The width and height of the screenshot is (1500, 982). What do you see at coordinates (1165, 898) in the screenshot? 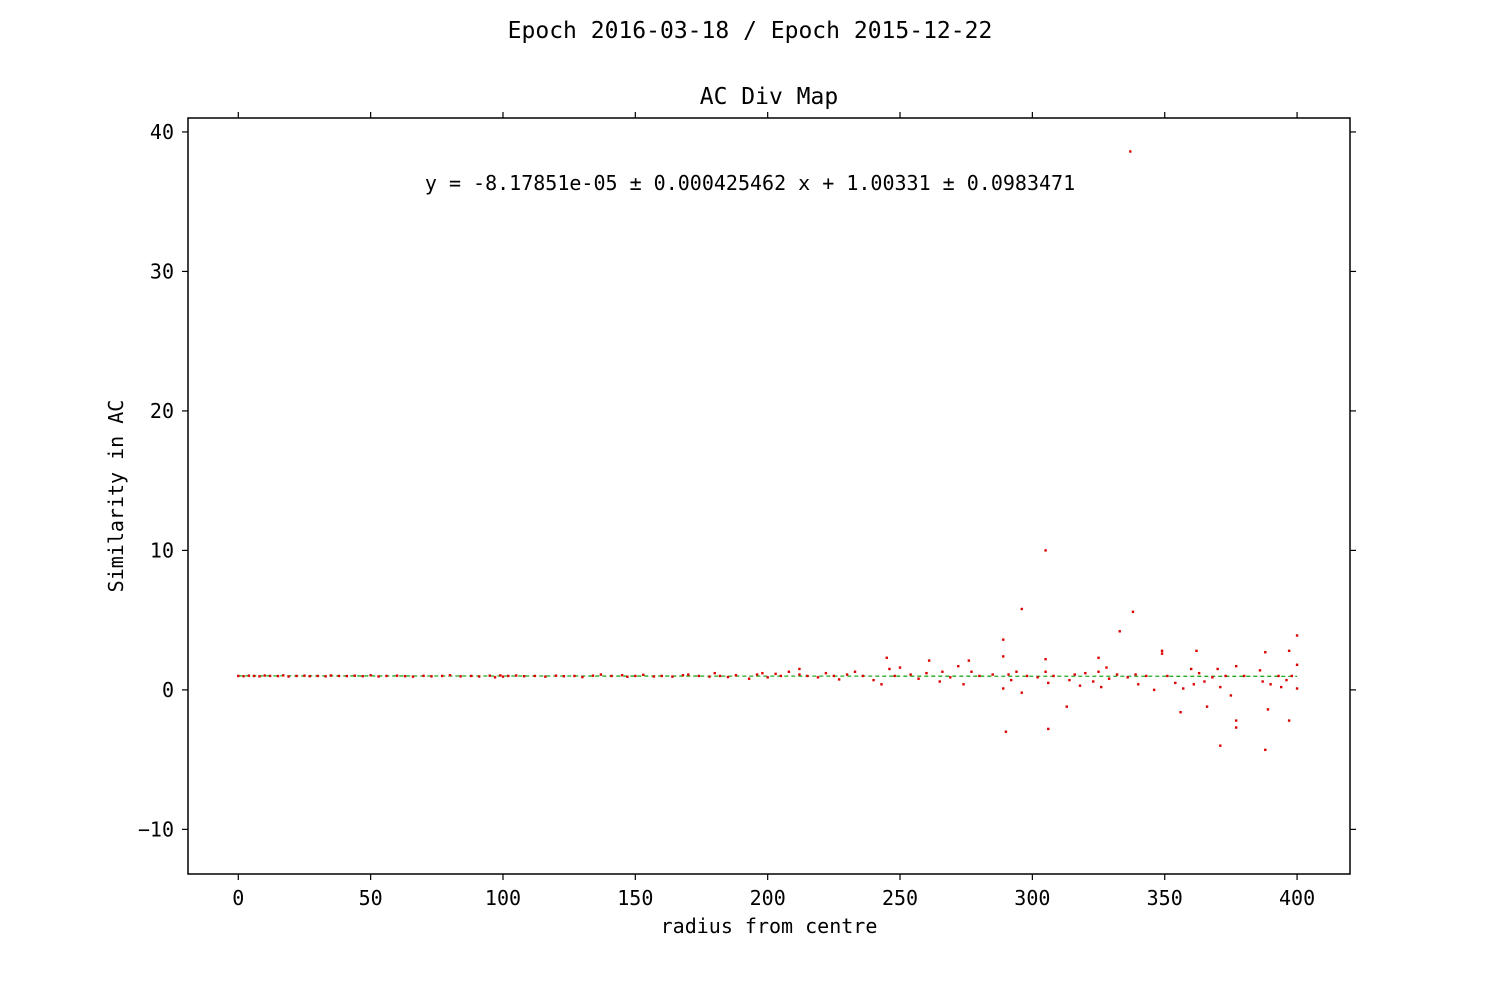
I see `x-tick-label: 350` at bounding box center [1165, 898].